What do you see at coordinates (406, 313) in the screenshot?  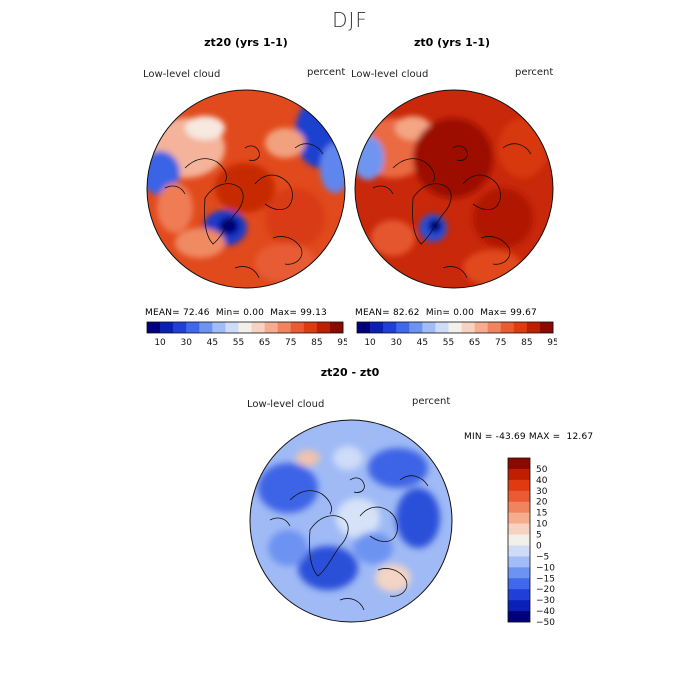 I see `mean-value: 82.62` at bounding box center [406, 313].